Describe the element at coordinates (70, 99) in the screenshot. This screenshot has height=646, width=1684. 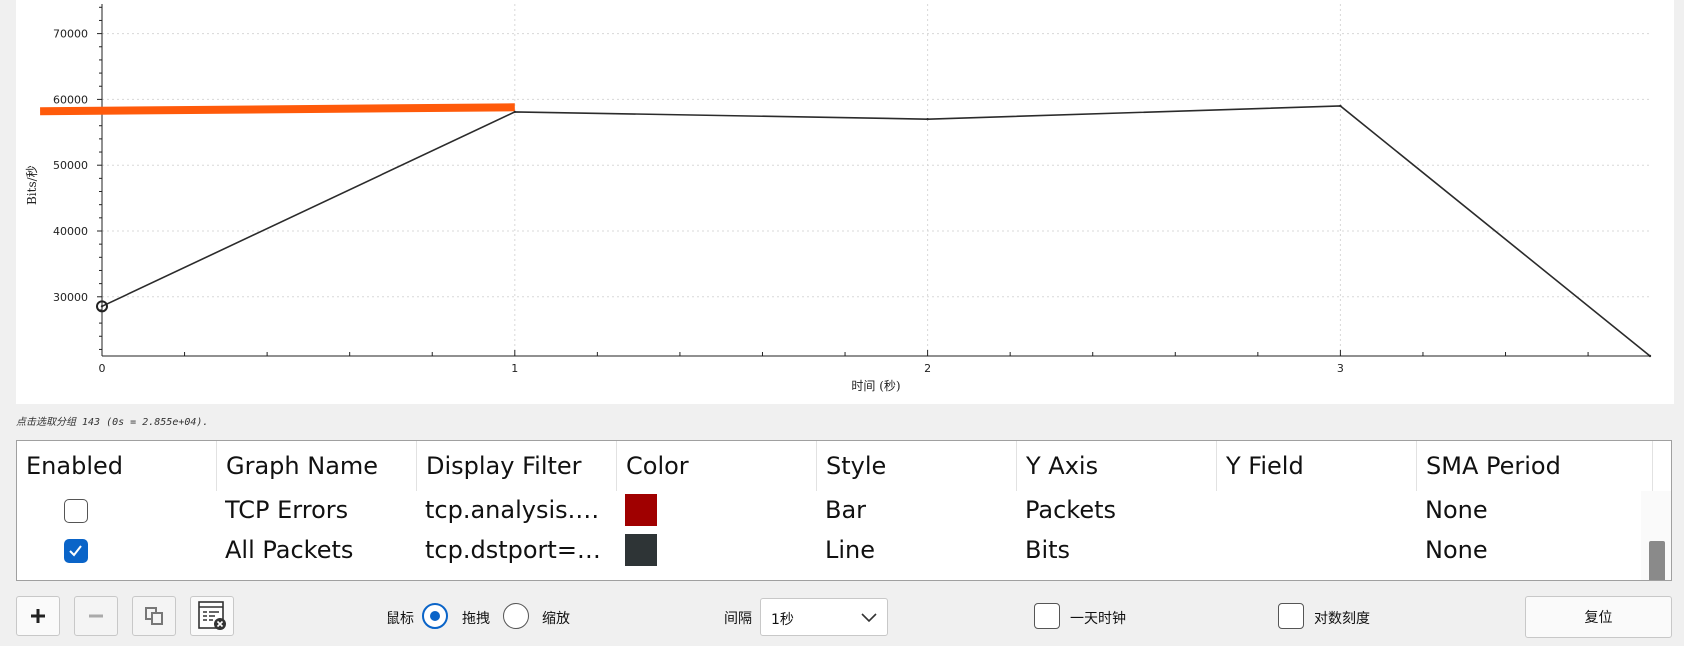
I see `y-tick-label: 60000` at that location.